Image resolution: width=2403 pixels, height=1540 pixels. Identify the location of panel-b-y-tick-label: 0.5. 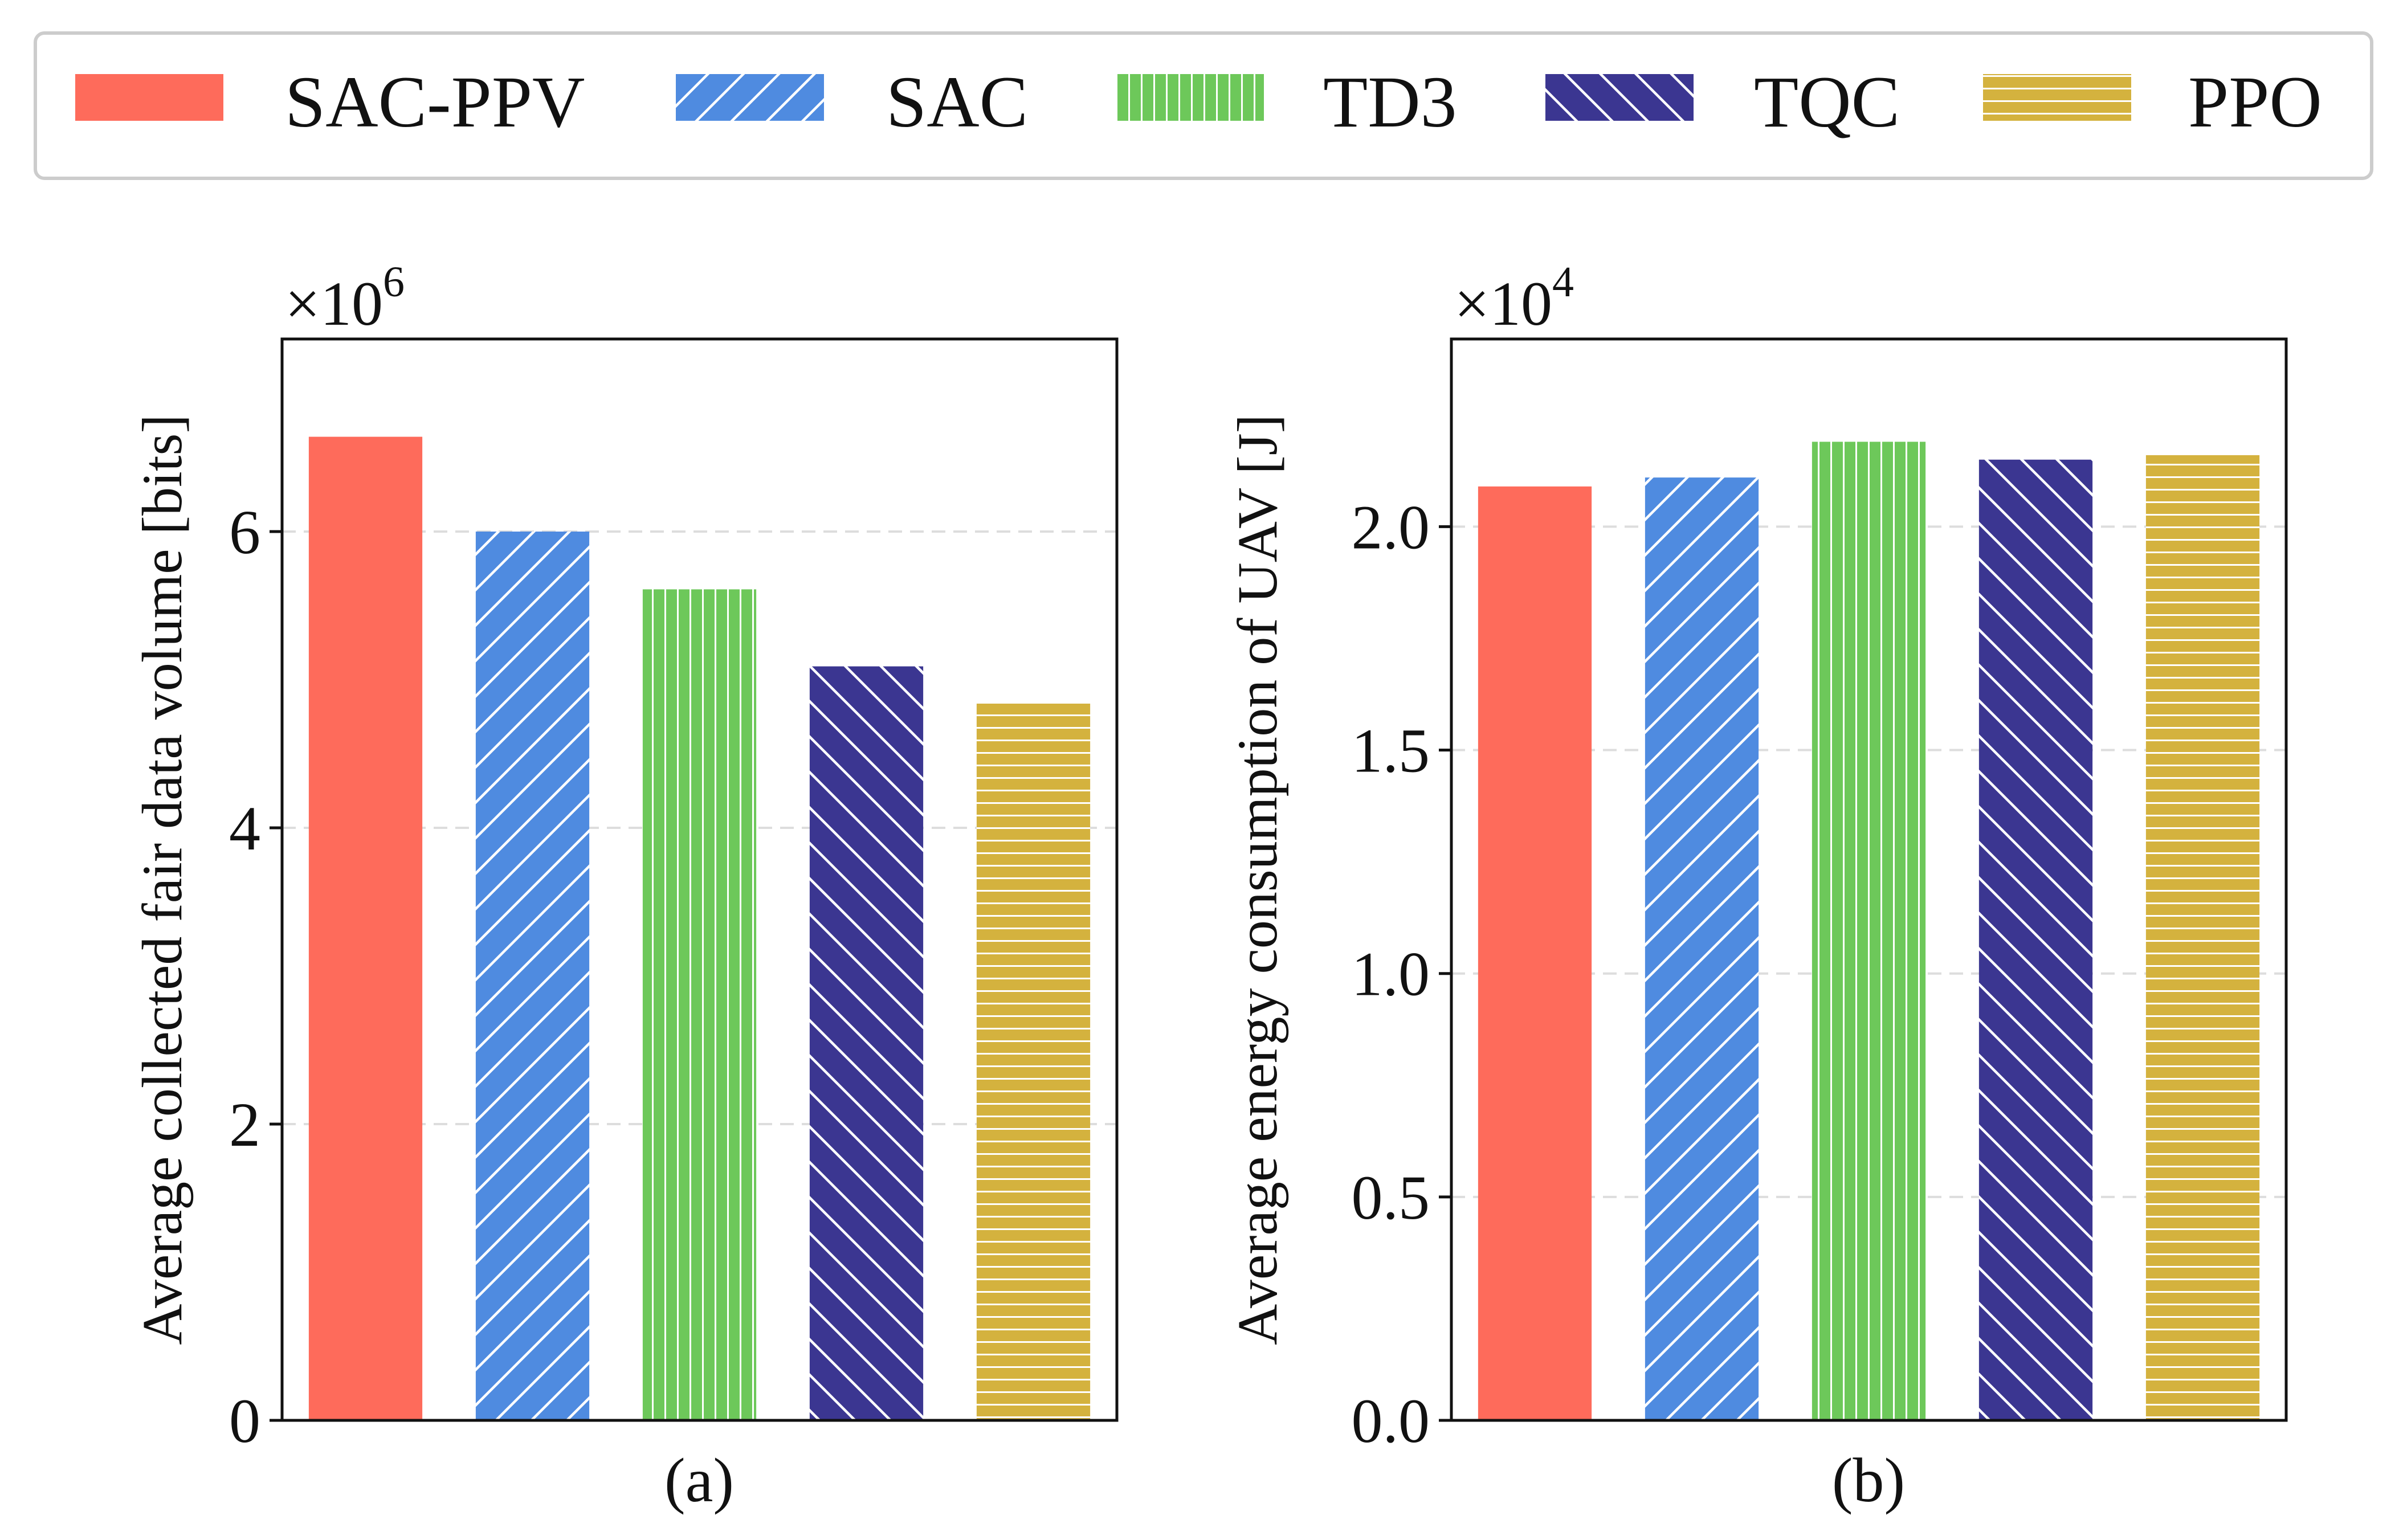
(1391, 1197).